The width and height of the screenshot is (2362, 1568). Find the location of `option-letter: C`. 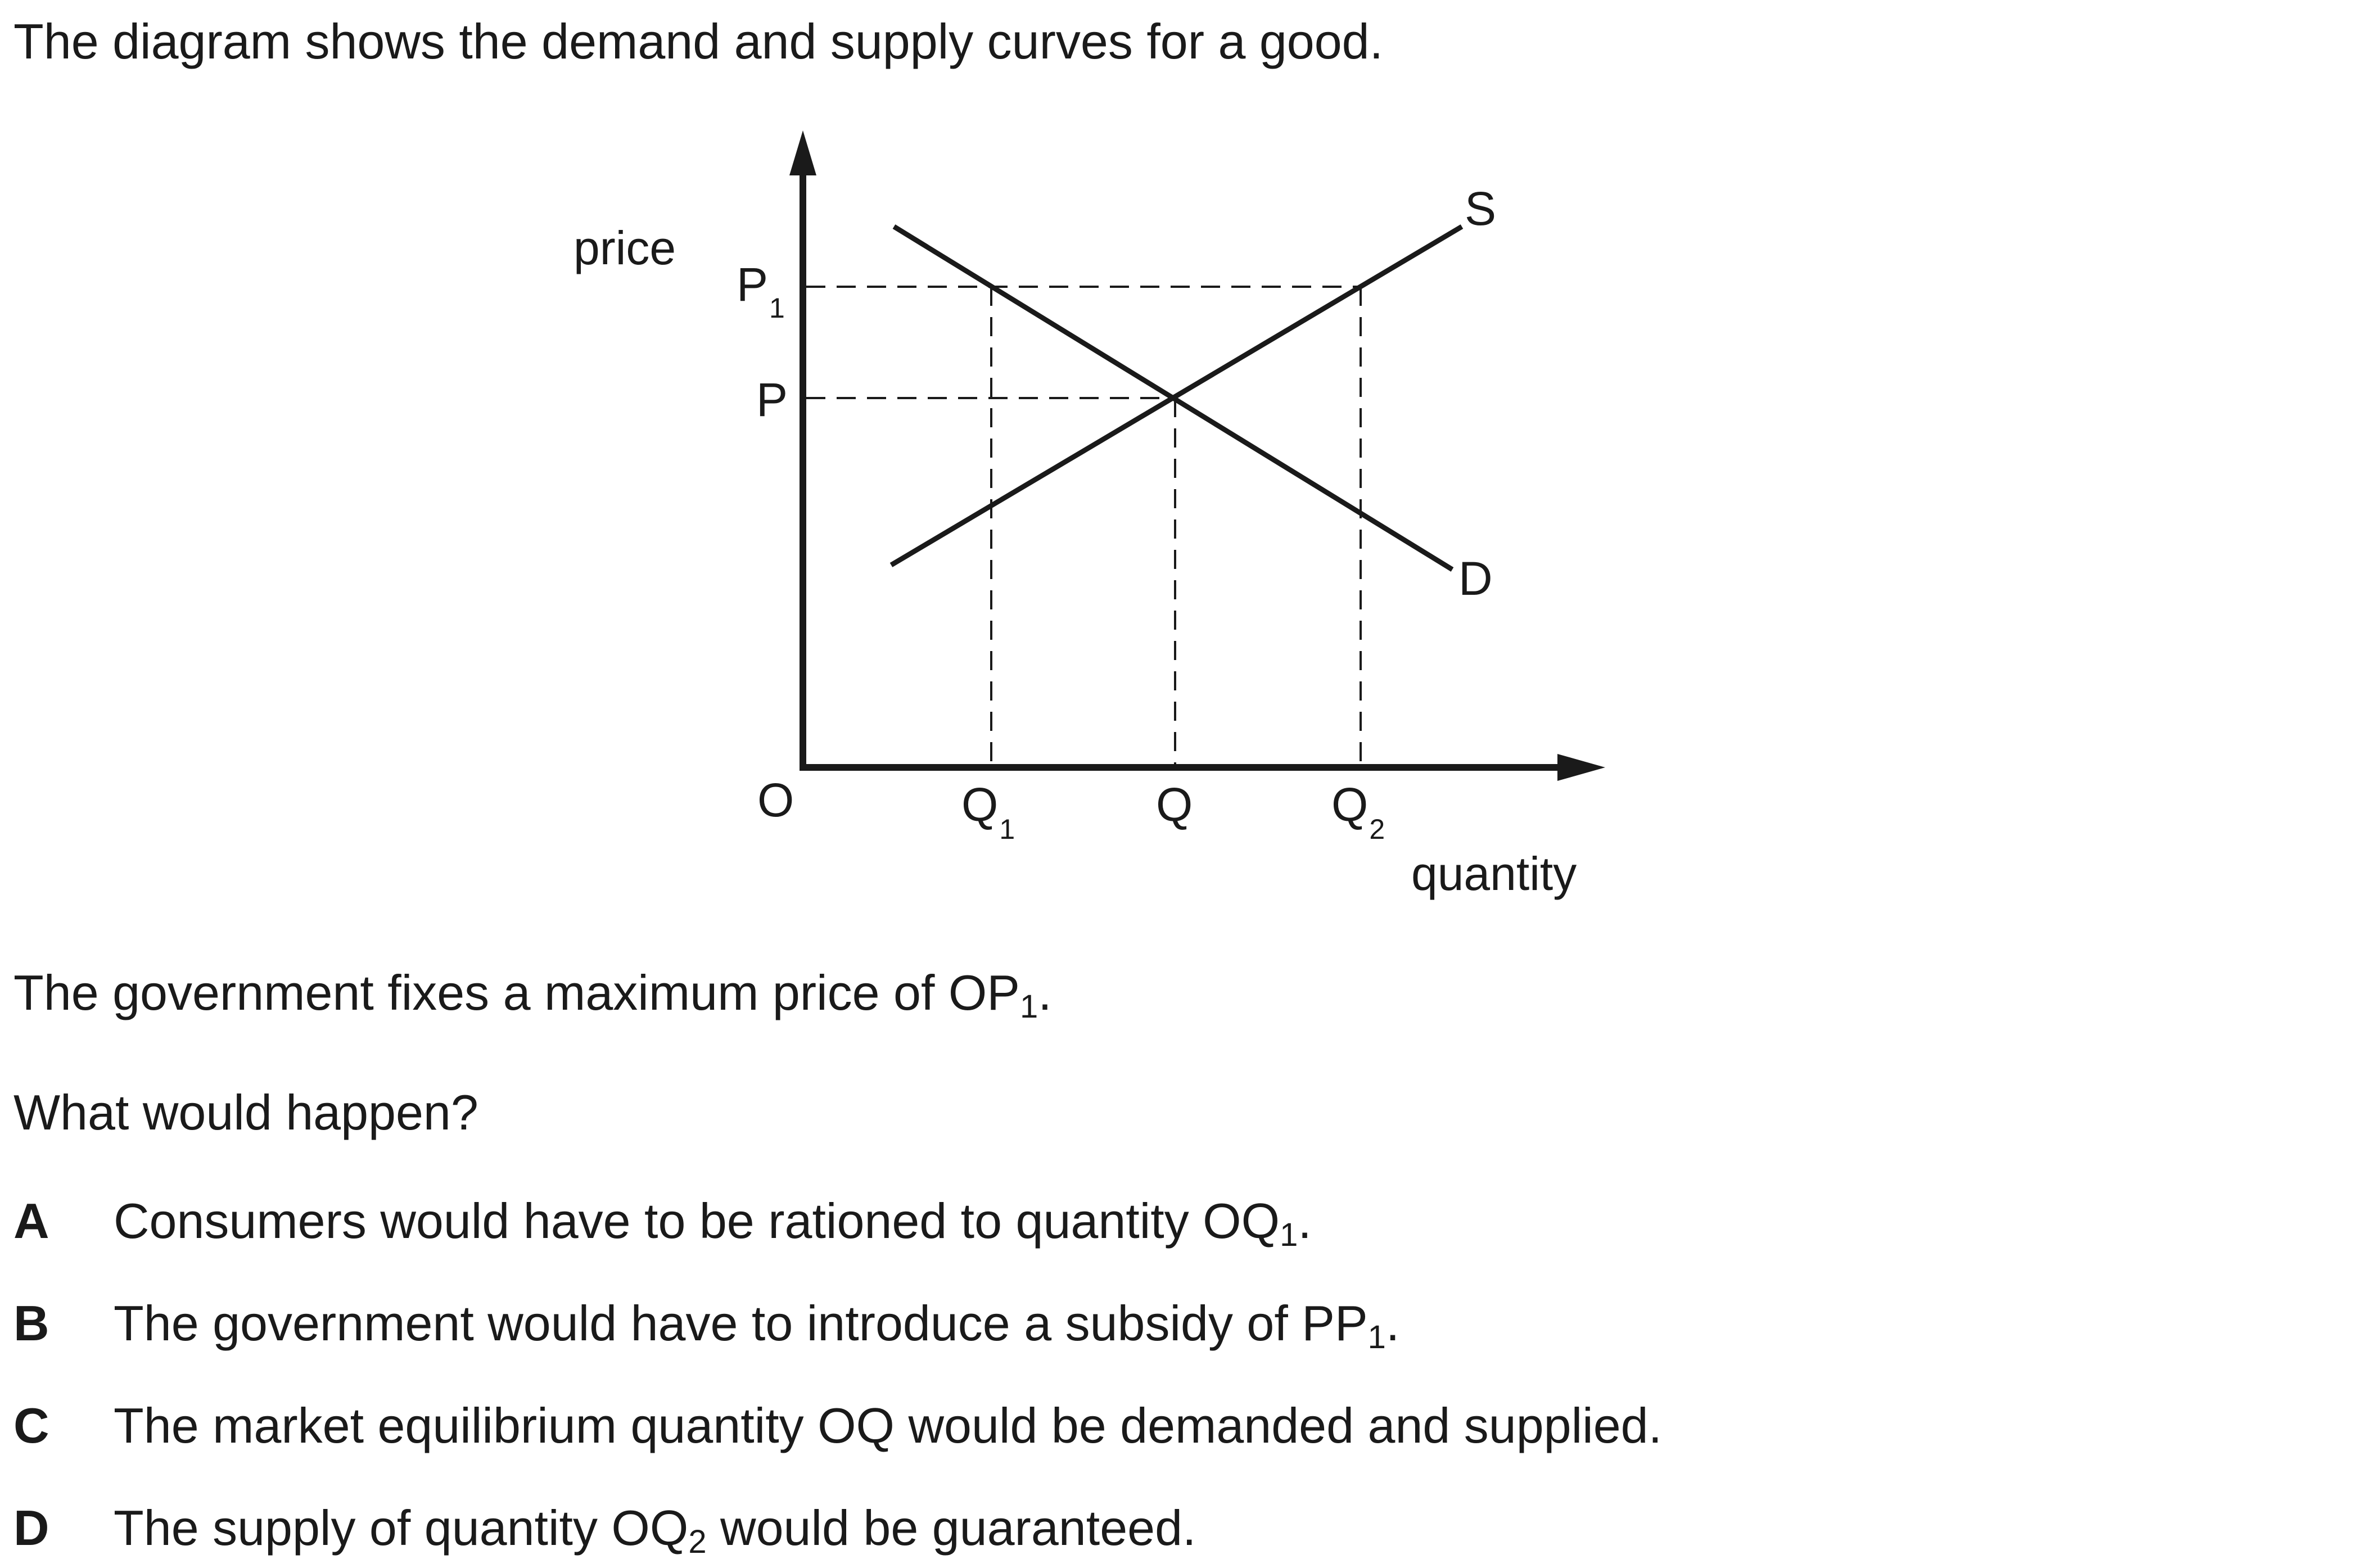

option-letter: C is located at coordinates (31, 1425).